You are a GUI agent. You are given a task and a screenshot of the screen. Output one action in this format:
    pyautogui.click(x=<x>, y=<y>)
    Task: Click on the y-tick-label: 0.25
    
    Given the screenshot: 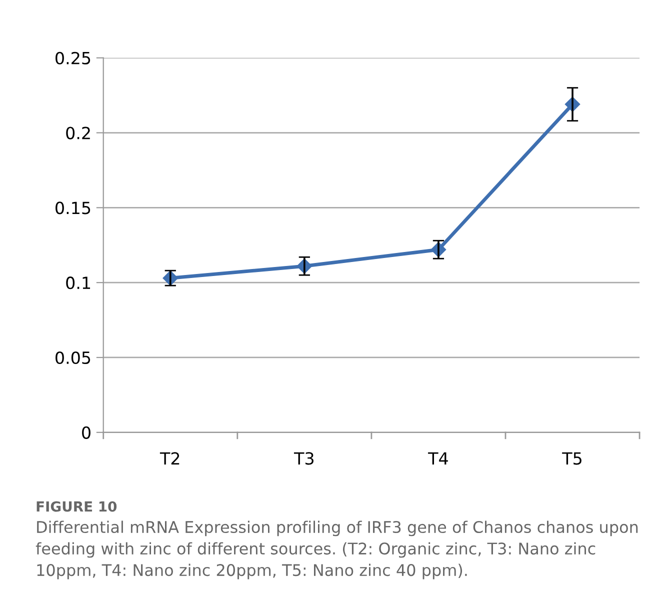 What is the action you would take?
    pyautogui.click(x=73, y=58)
    